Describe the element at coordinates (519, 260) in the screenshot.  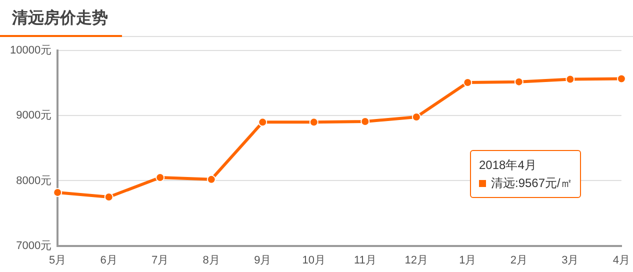
I see `x-tick-label: 2月` at that location.